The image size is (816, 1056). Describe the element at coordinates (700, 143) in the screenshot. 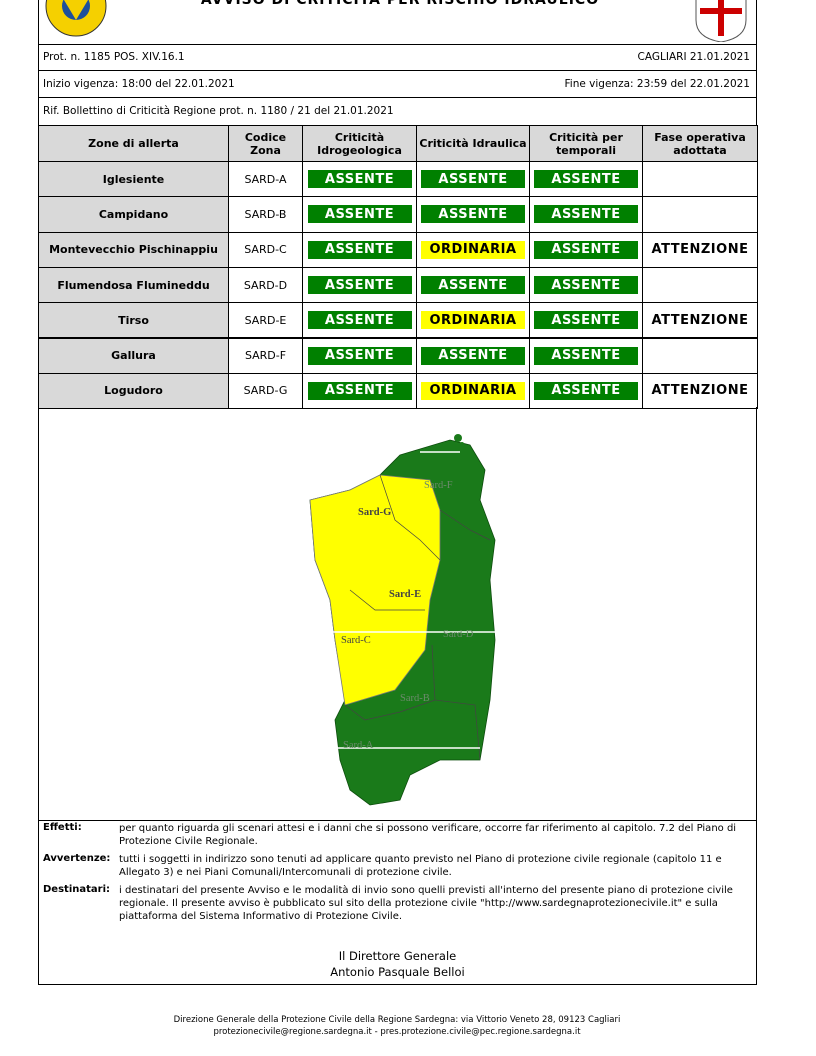

I see `column-header: Fase operativa adottata` at that location.